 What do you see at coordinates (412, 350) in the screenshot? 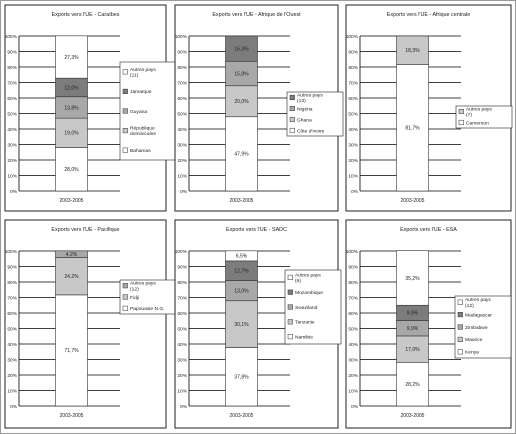
I see `data-label: 17,0%` at bounding box center [412, 350].